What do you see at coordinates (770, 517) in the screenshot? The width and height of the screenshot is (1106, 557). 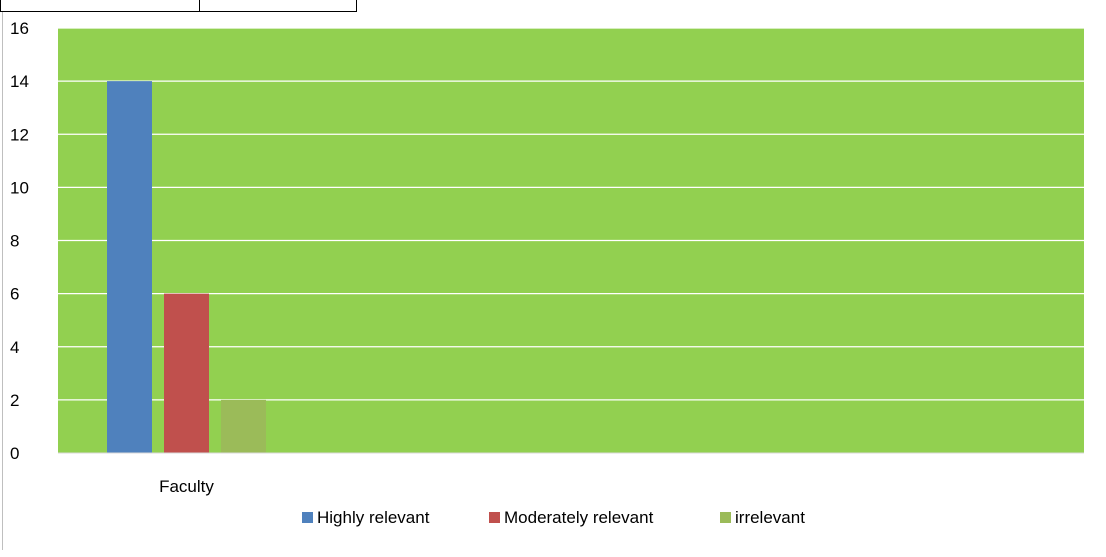 I see `legend-label: irrelevant` at bounding box center [770, 517].